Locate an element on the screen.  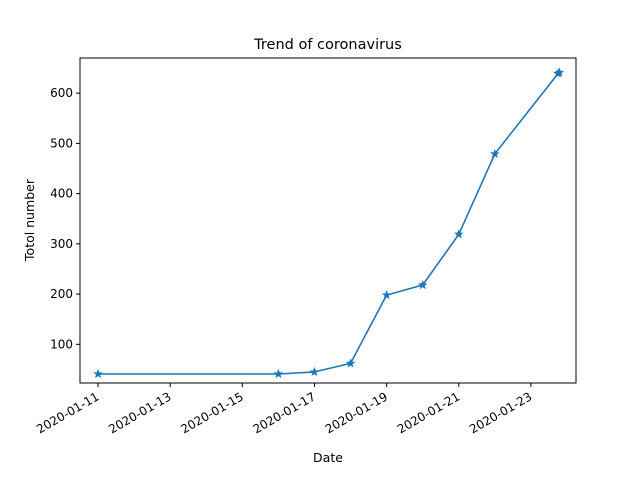
x-axis-label: Date is located at coordinates (328, 457).